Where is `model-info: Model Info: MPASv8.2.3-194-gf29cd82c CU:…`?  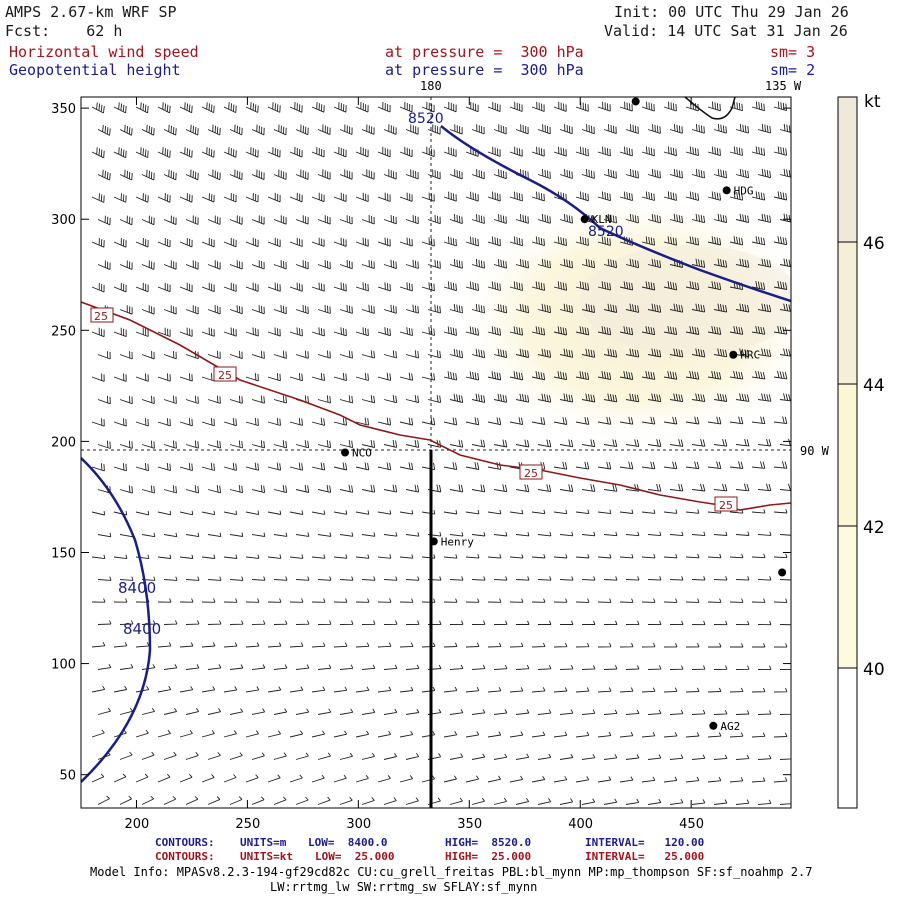
model-info: Model Info: MPASv8.2.3-194-gf29cd82c CU:… is located at coordinates (451, 872).